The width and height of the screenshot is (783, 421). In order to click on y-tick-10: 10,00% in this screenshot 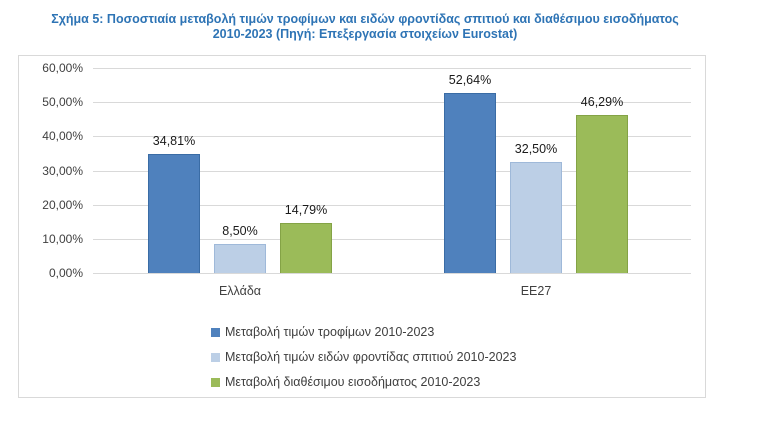, I will do `click(62, 239)`.